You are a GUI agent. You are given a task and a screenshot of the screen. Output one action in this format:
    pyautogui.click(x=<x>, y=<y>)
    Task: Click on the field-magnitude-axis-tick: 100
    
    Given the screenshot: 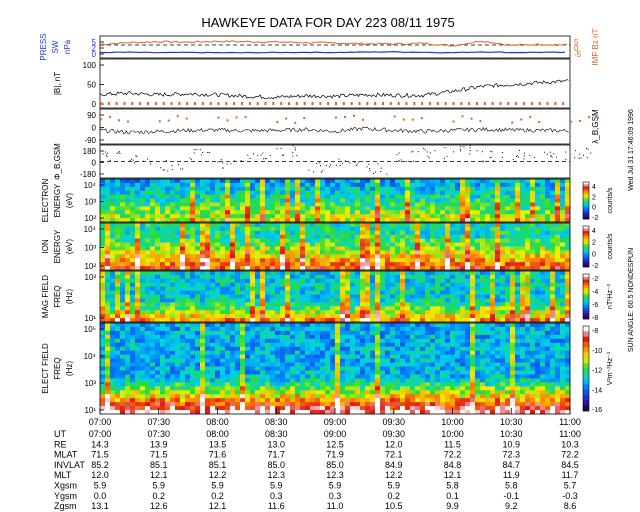 What is the action you would take?
    pyautogui.click(x=90, y=65)
    